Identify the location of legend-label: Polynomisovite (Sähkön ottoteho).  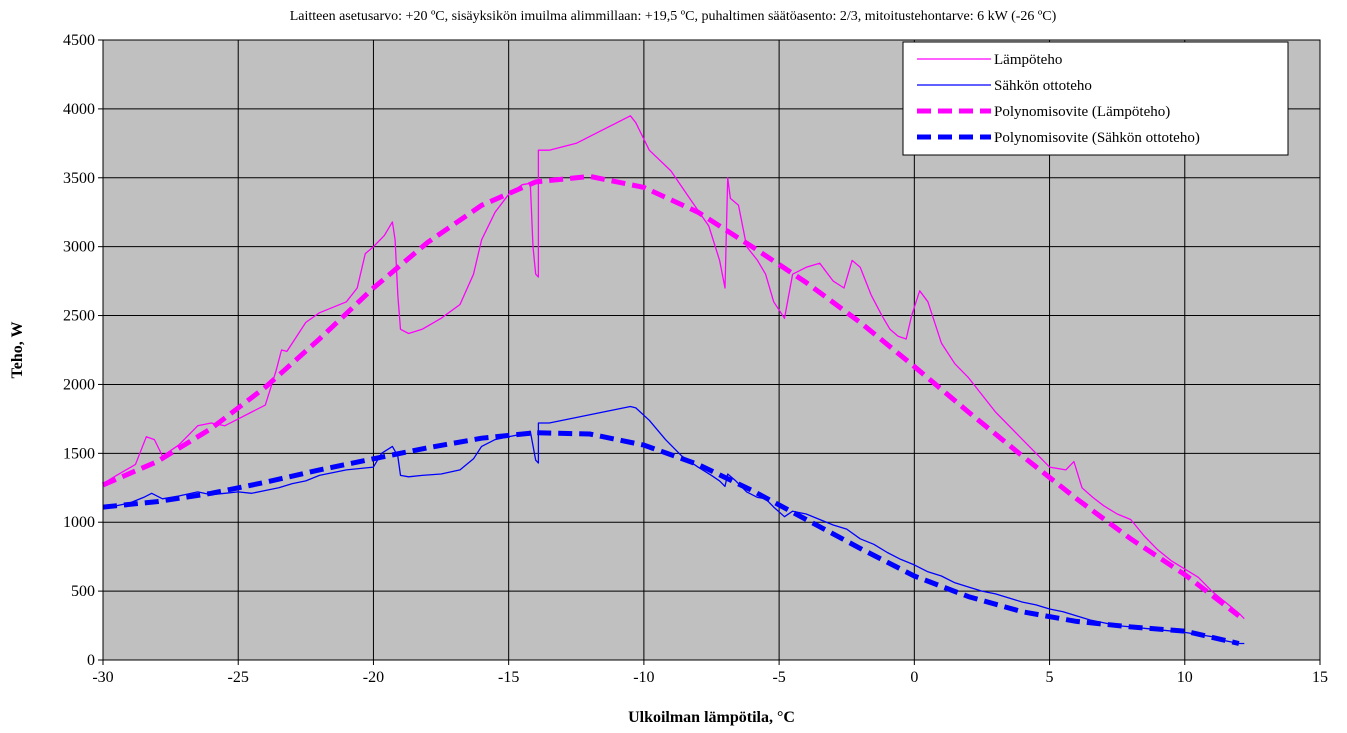
(1097, 138).